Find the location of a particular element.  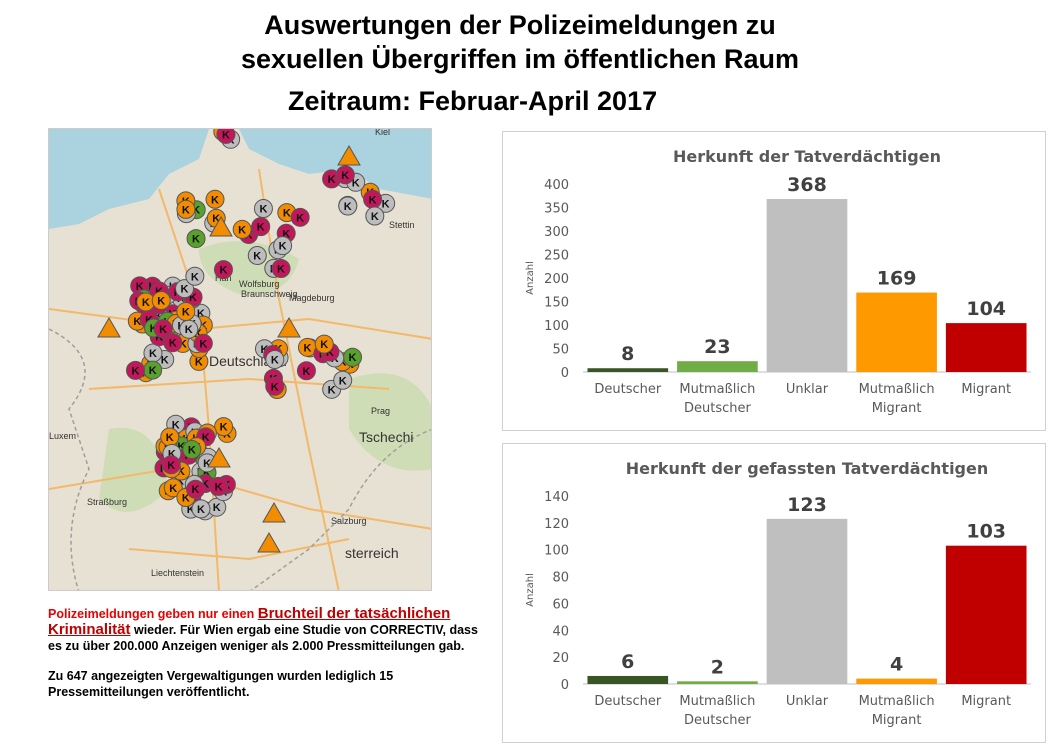

note-red-text: Polizeimeldungen geben nur einen is located at coordinates (153, 614).